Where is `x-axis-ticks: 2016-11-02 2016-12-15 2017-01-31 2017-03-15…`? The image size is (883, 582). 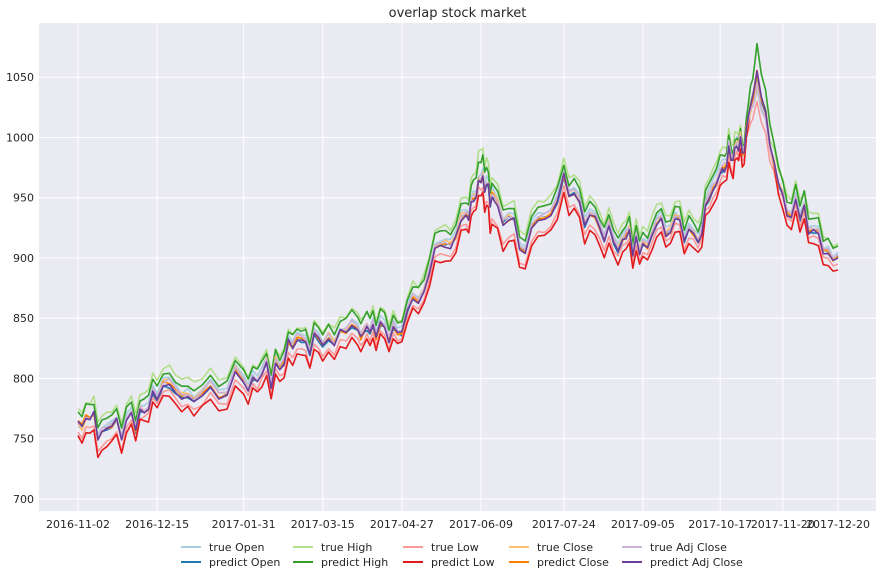 x-axis-ticks: 2016-11-02 2016-12-15 2017-01-31 2017-03-15… is located at coordinates (458, 524).